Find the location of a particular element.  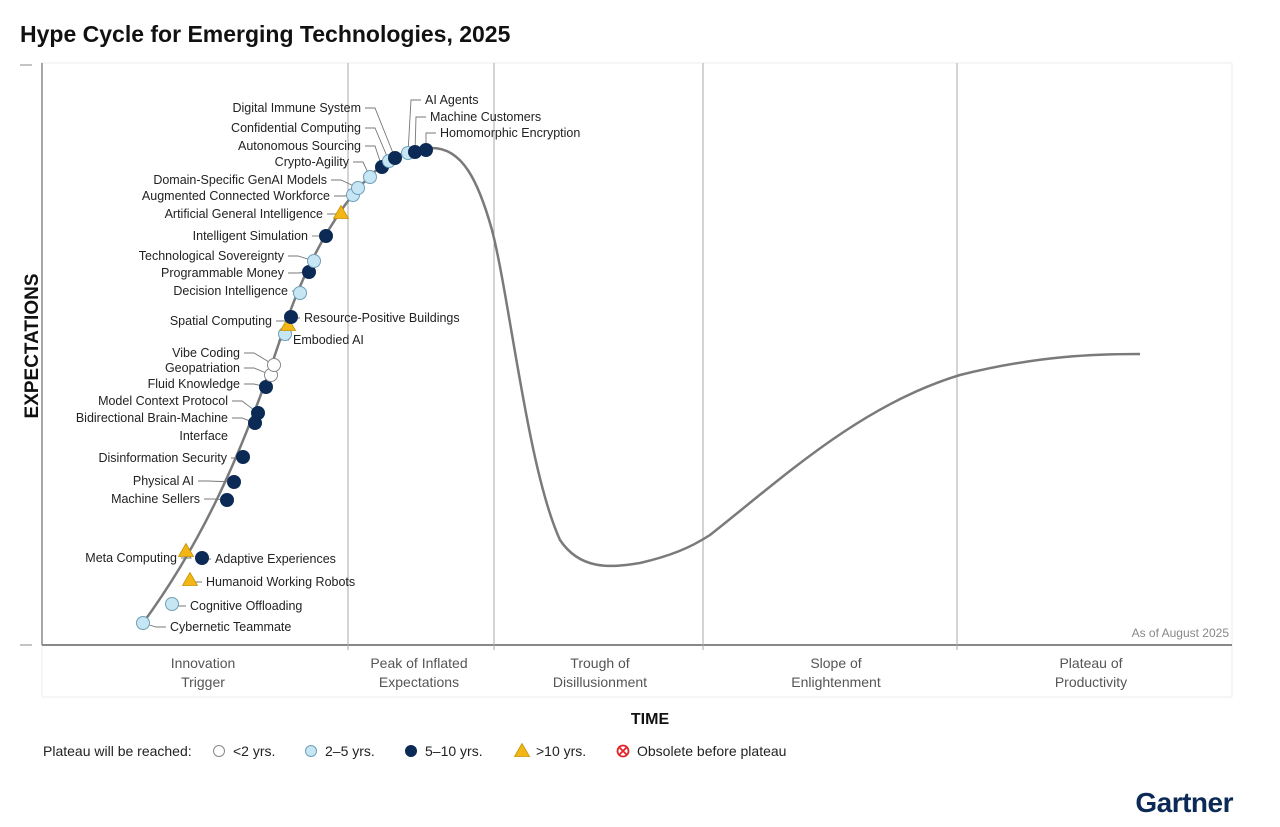

point-cognitive-offloading is located at coordinates (172, 604).